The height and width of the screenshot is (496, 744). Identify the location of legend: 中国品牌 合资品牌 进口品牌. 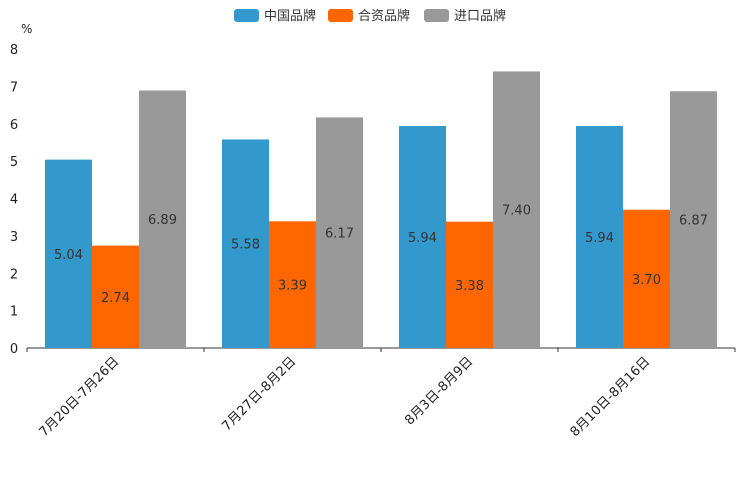
(370, 16).